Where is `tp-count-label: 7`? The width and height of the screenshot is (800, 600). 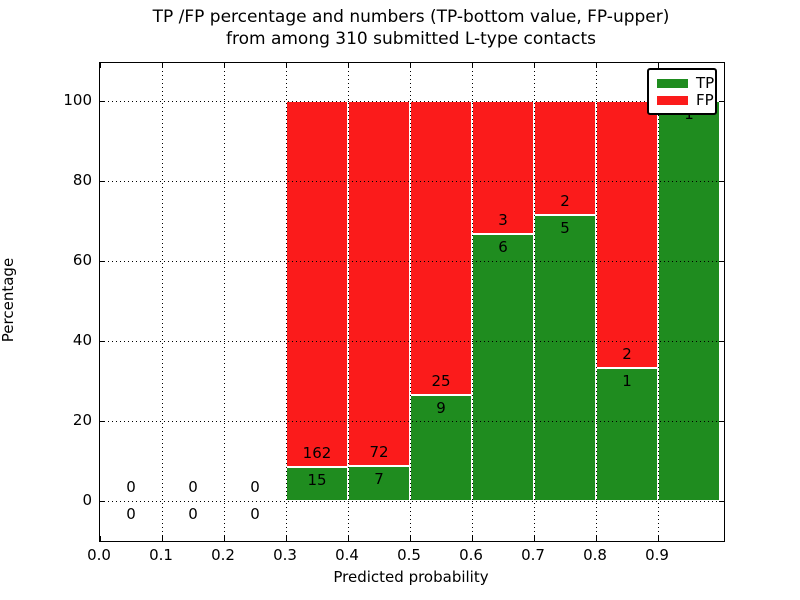 tp-count-label: 7 is located at coordinates (379, 478).